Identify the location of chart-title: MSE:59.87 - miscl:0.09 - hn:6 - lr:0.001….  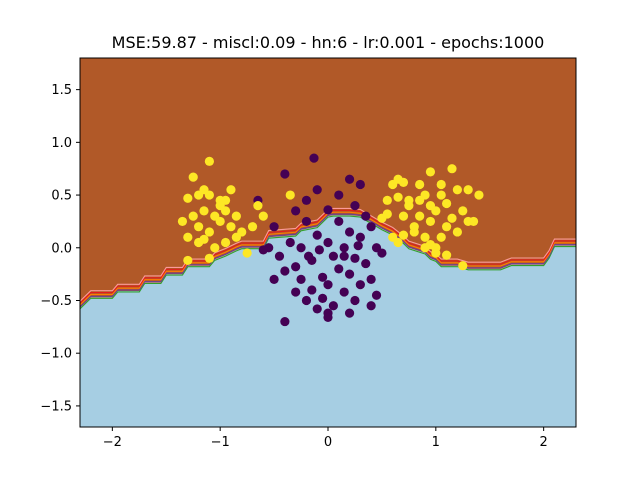
(328, 42).